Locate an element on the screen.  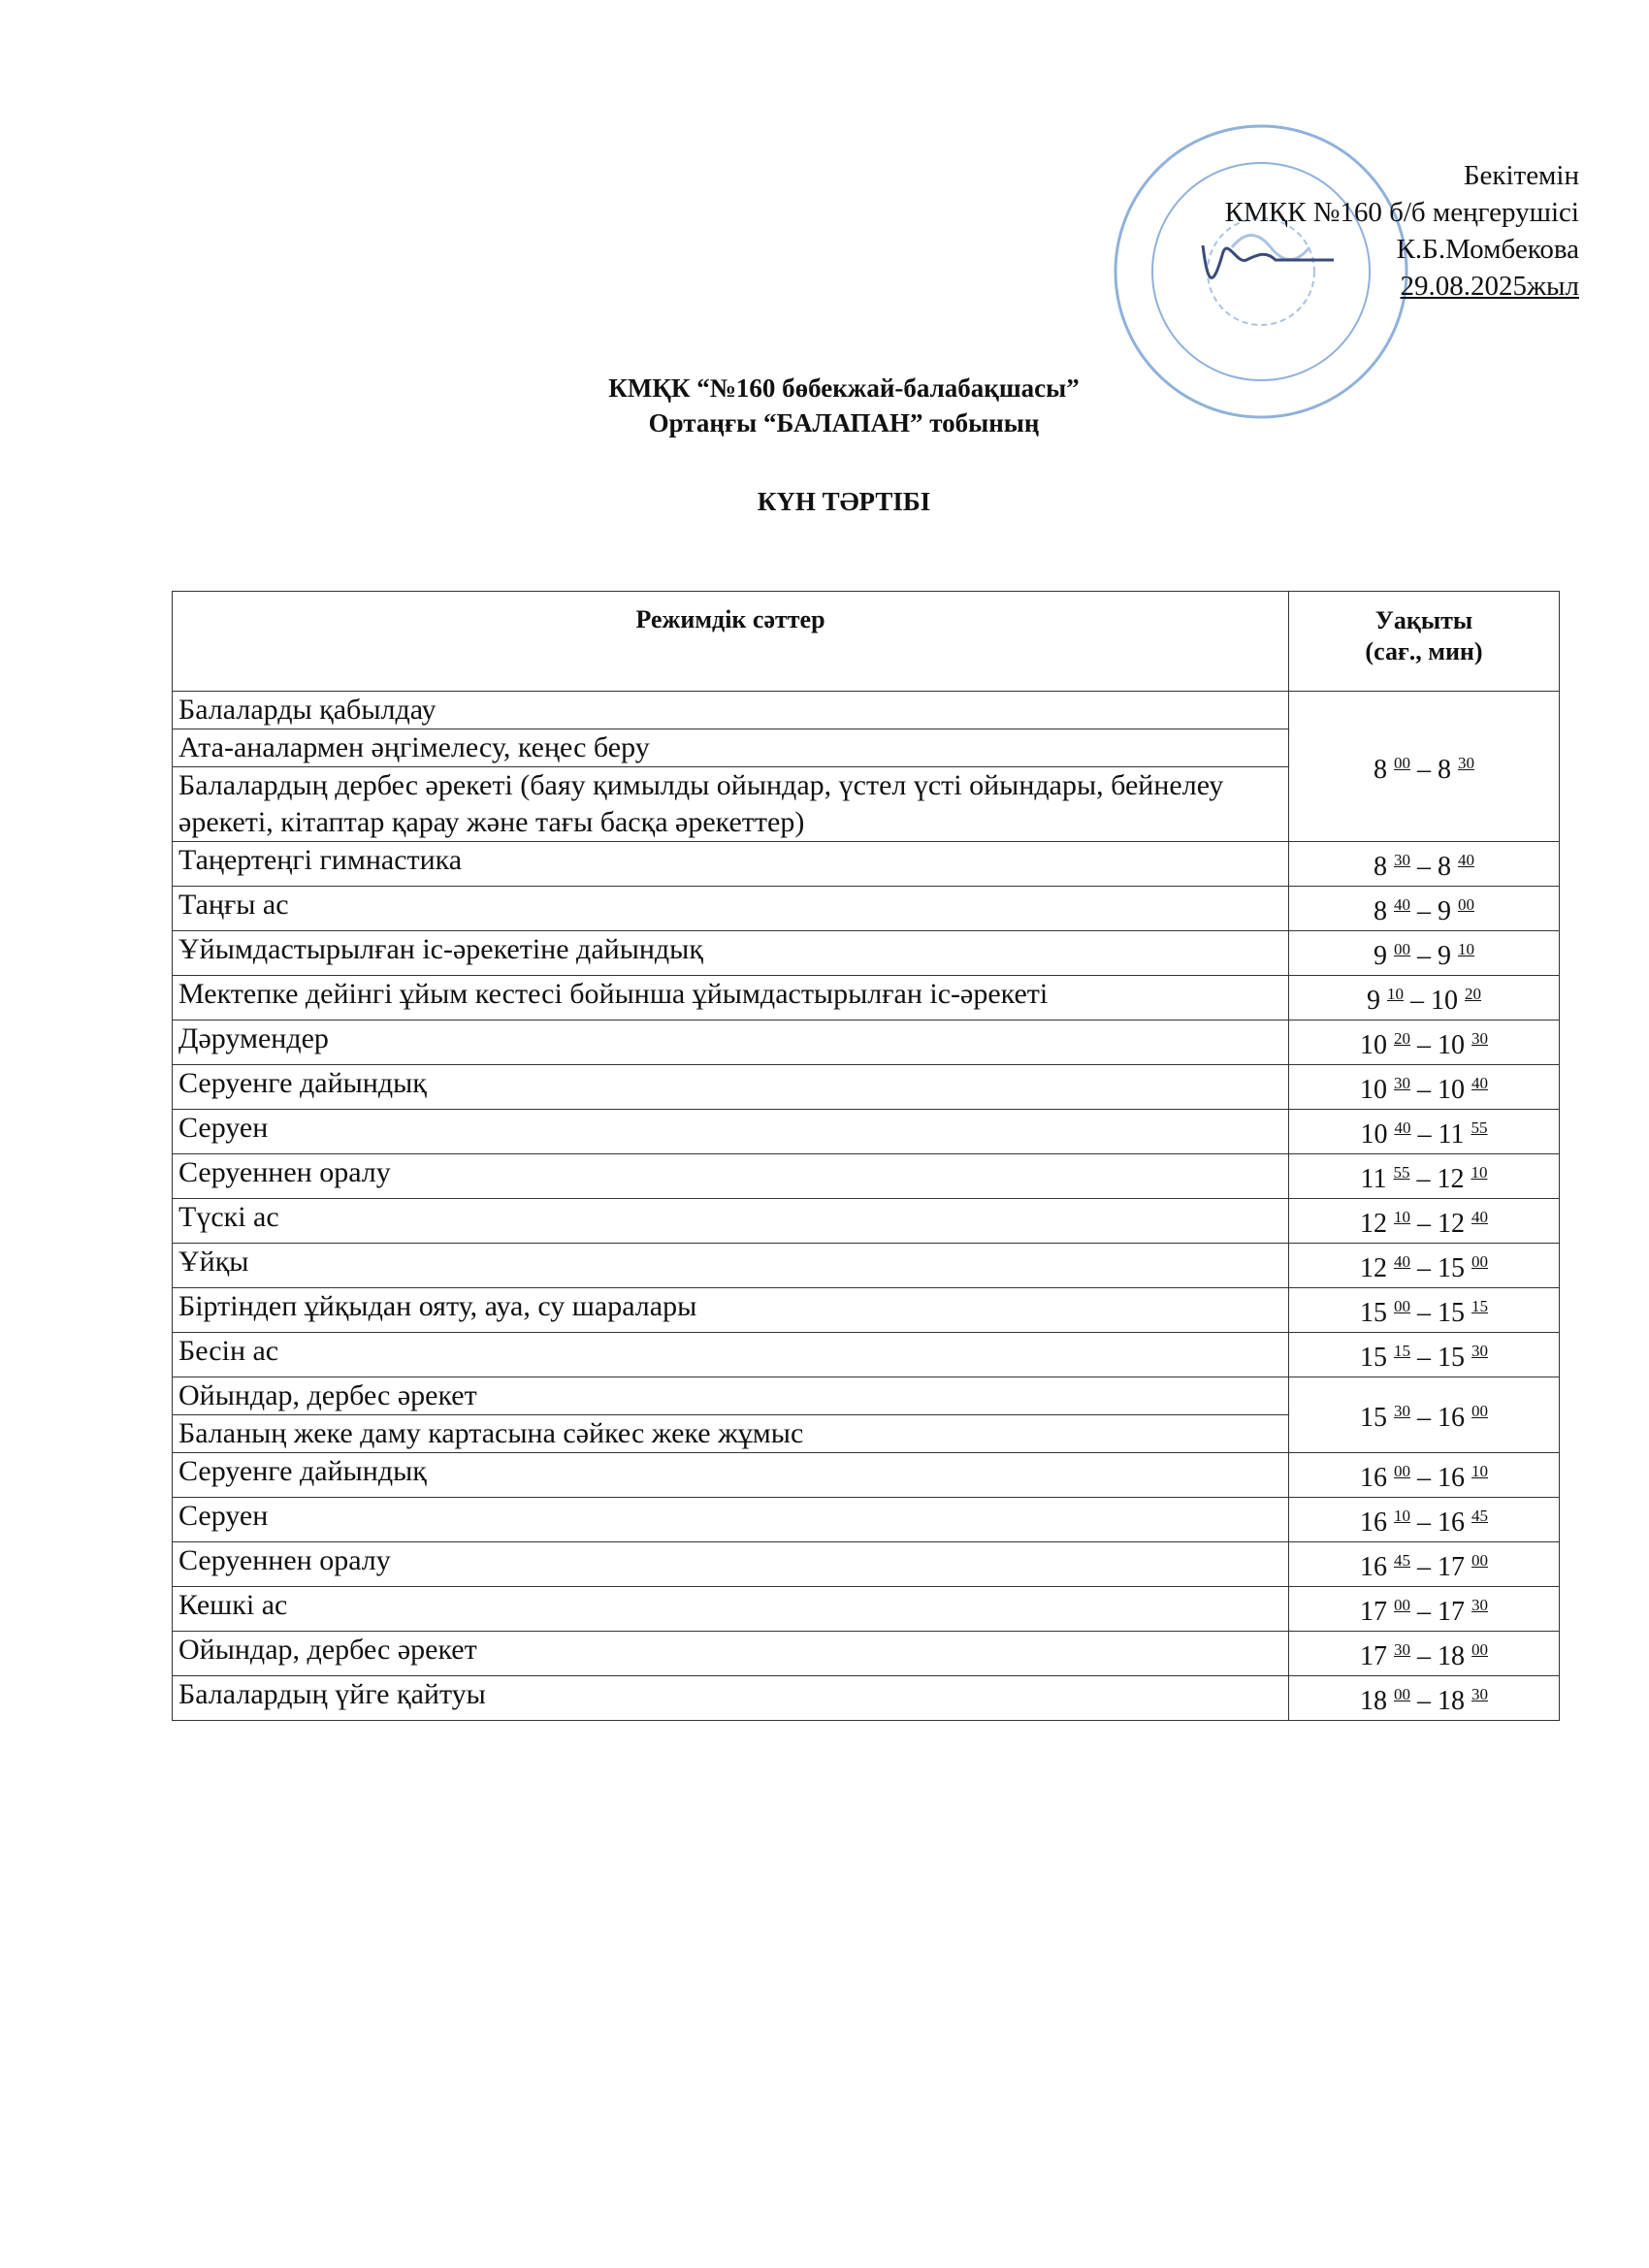
activity-cell: Бесін ас is located at coordinates (730, 1354).